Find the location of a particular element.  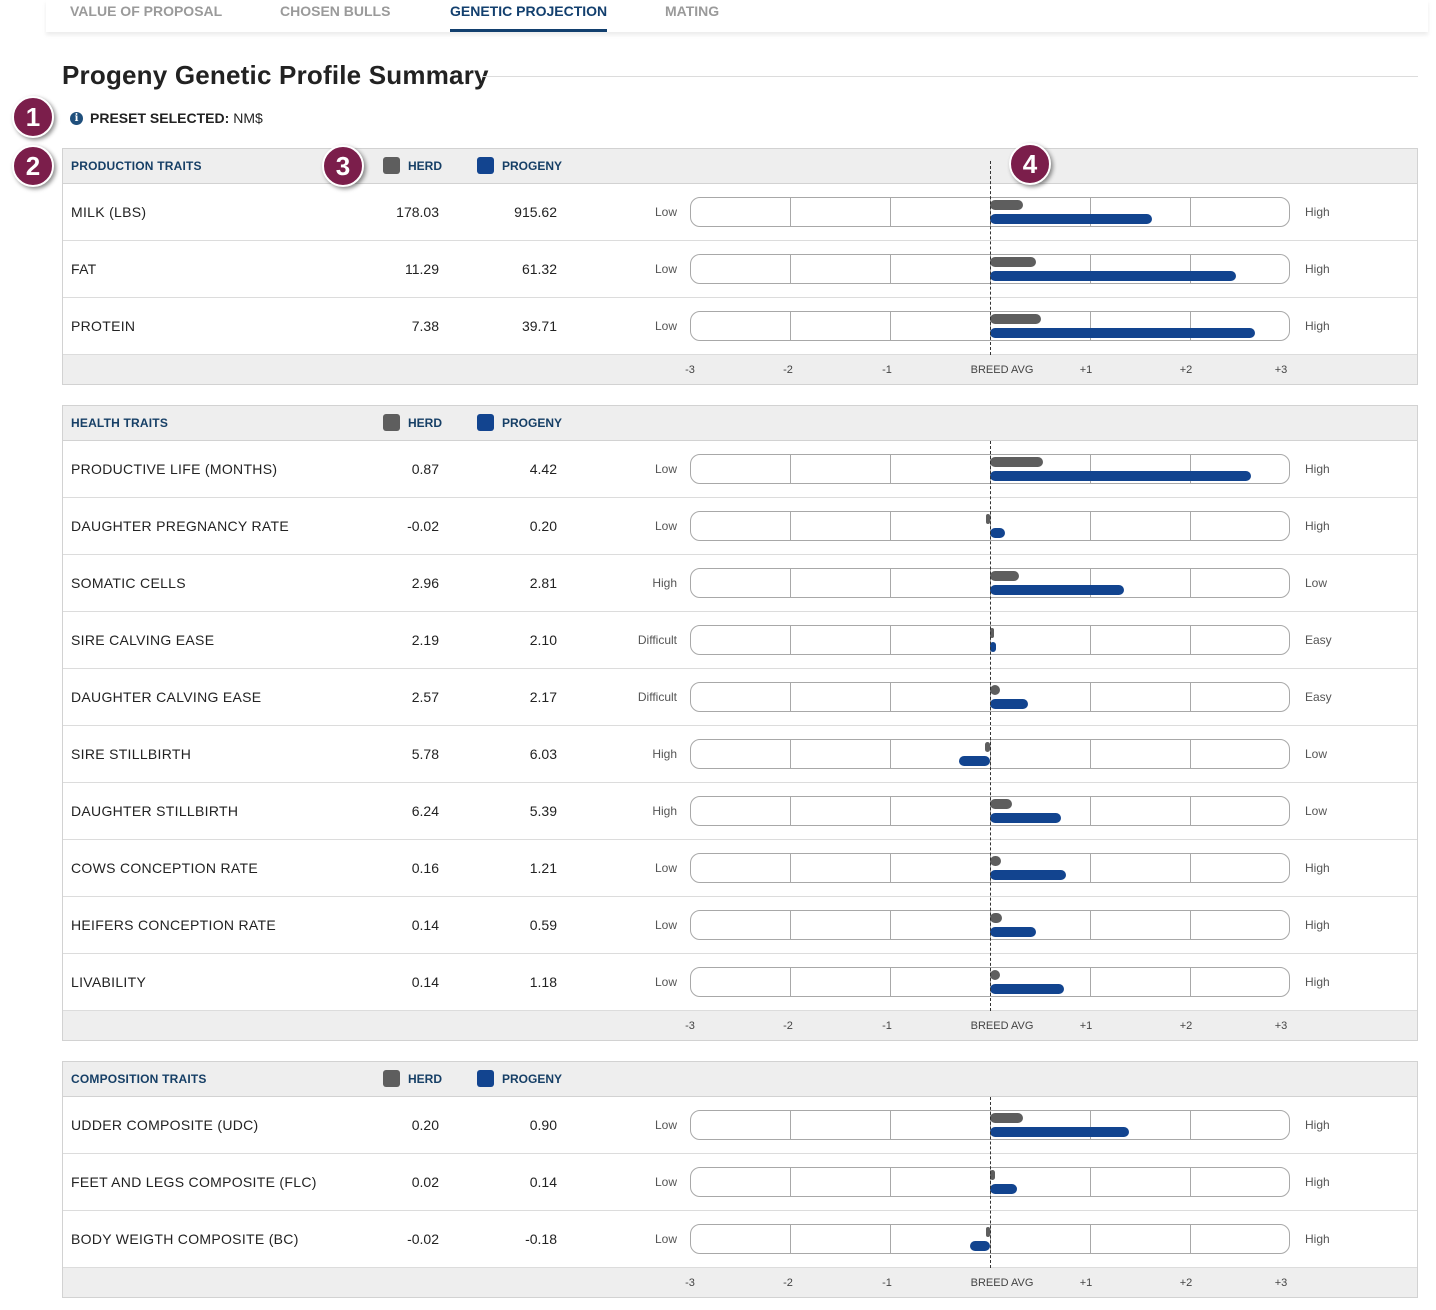

section-header: COMPOSITION TRAITS HERD PROGENY is located at coordinates (740, 1079).